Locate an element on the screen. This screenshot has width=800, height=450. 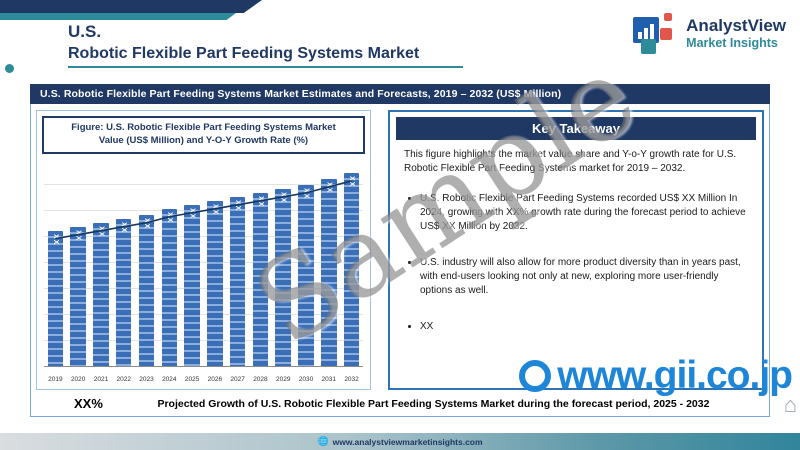
bar-2021: XX is located at coordinates (101, 266).